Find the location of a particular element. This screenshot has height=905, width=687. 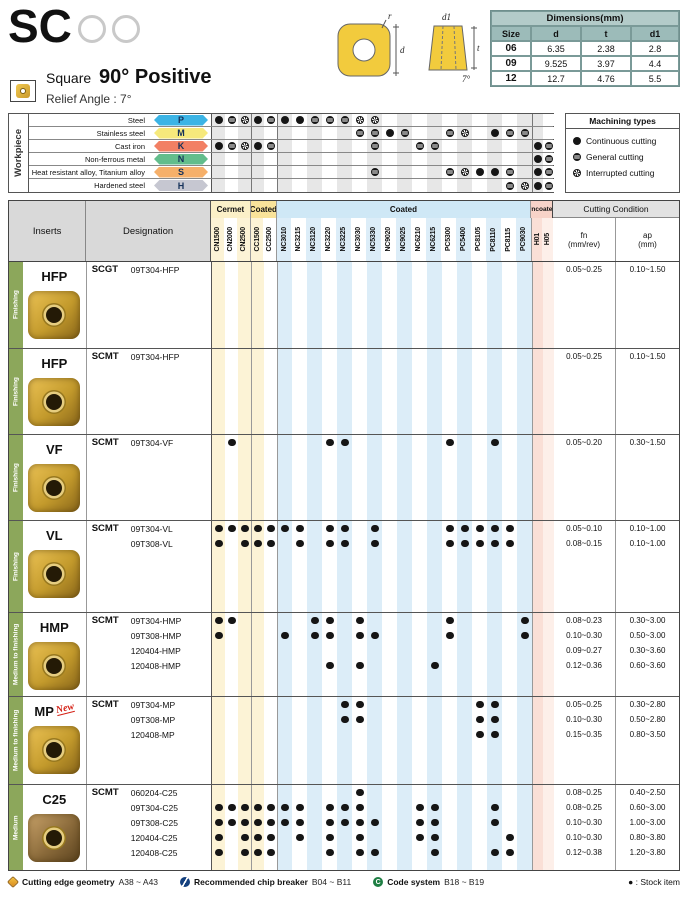

grade-cell-CN1500 is located at coordinates (218, 159).